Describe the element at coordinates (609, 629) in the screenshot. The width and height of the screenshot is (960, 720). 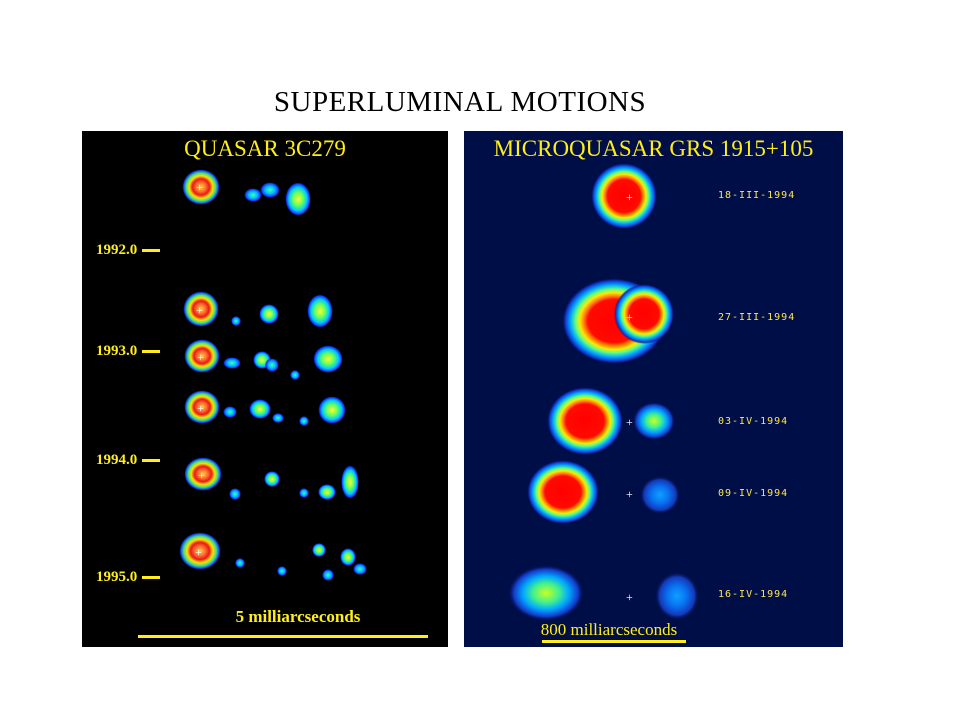
I see `microquasar-scale-label: 800 milliarcseconds` at that location.